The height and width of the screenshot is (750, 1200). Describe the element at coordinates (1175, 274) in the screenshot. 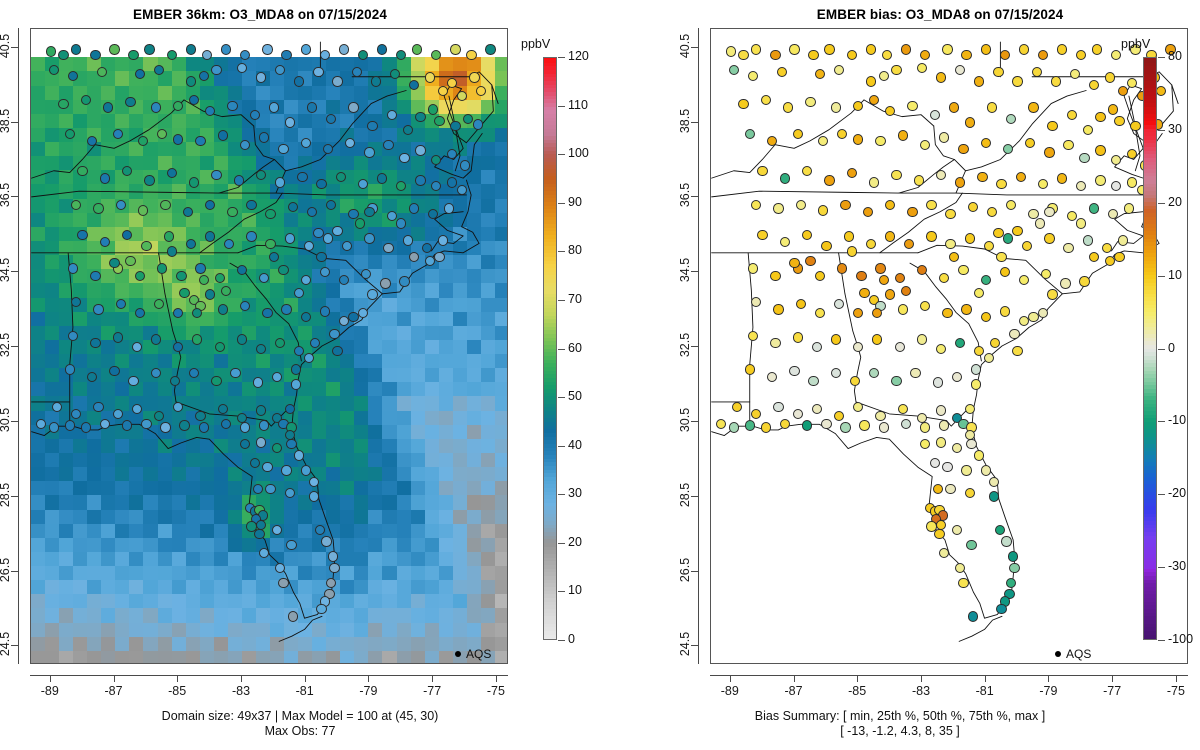

I see `colorbar-tick-label: 10` at that location.